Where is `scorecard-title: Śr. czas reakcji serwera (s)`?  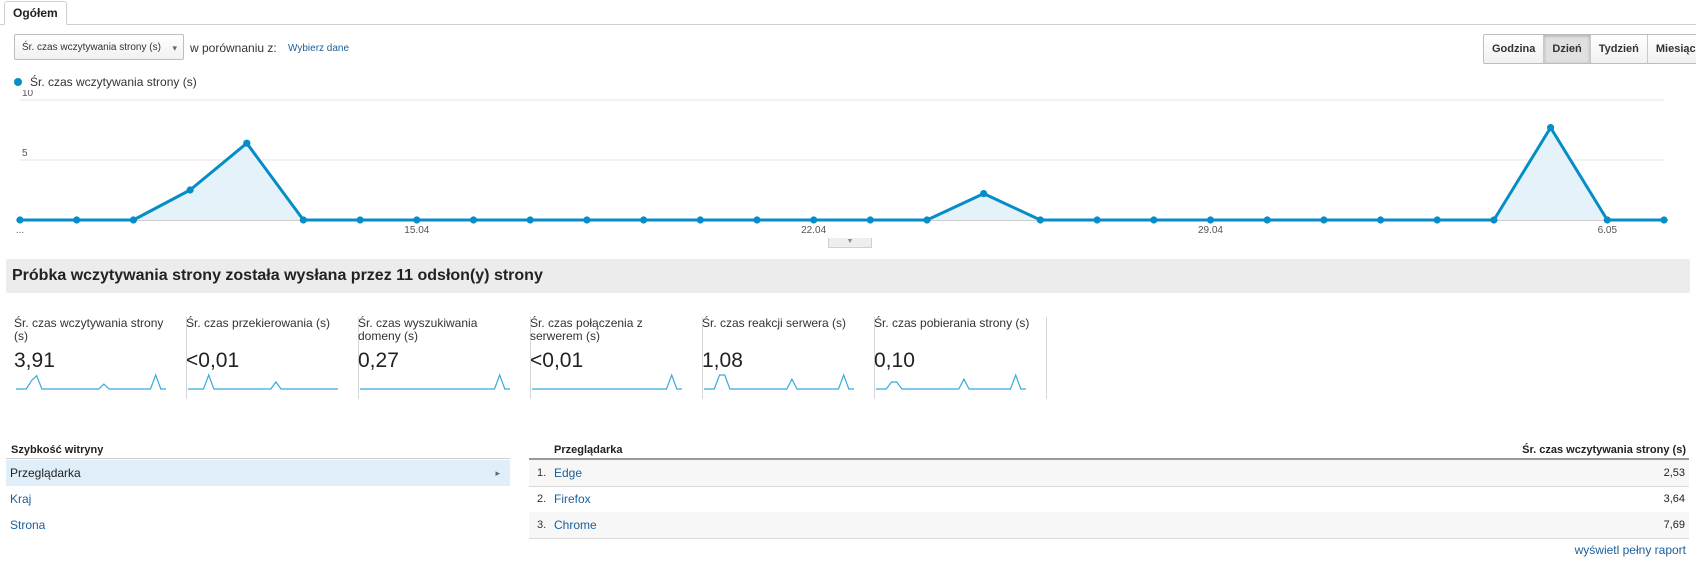
scorecard-title: Śr. czas reakcji serwera (s) is located at coordinates (774, 323).